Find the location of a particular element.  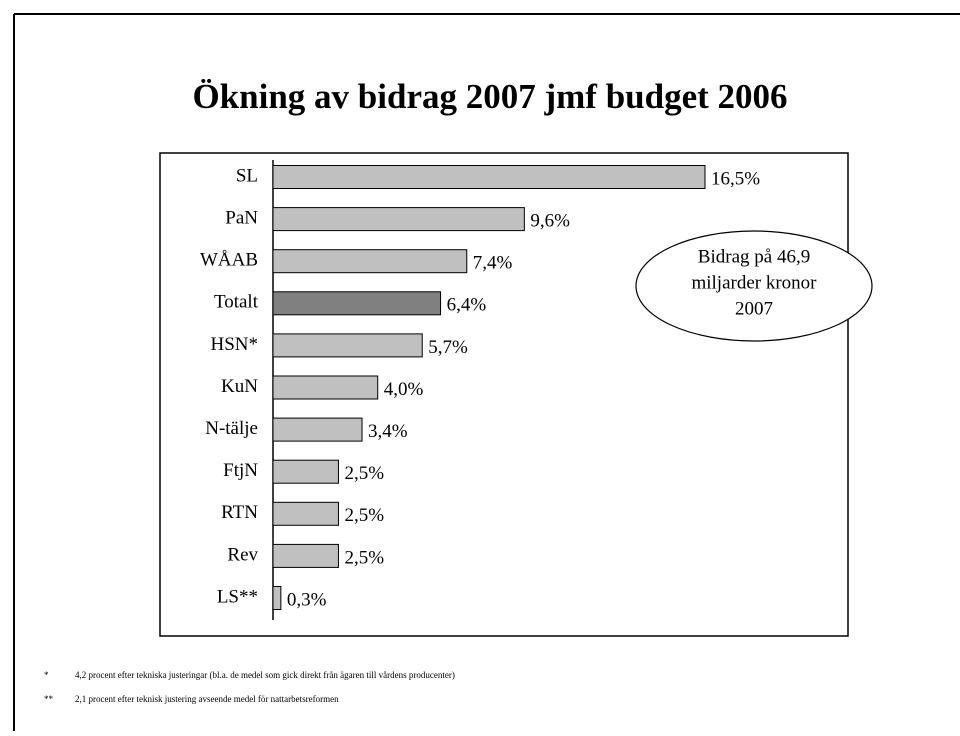

category-label: KuN is located at coordinates (239, 386).